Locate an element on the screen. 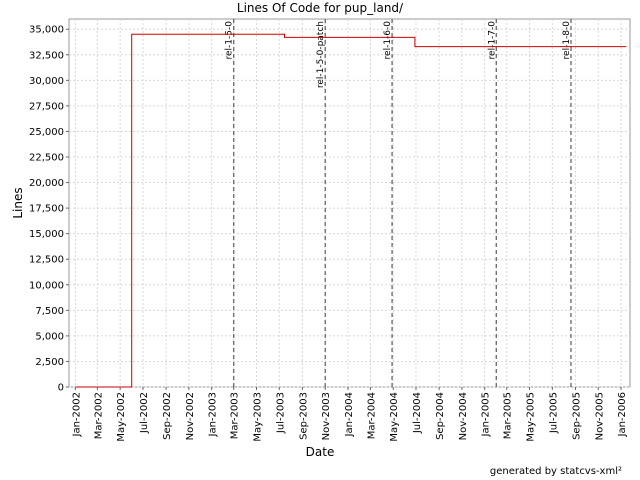  y-tick-label: 12,500 is located at coordinates (46, 260).